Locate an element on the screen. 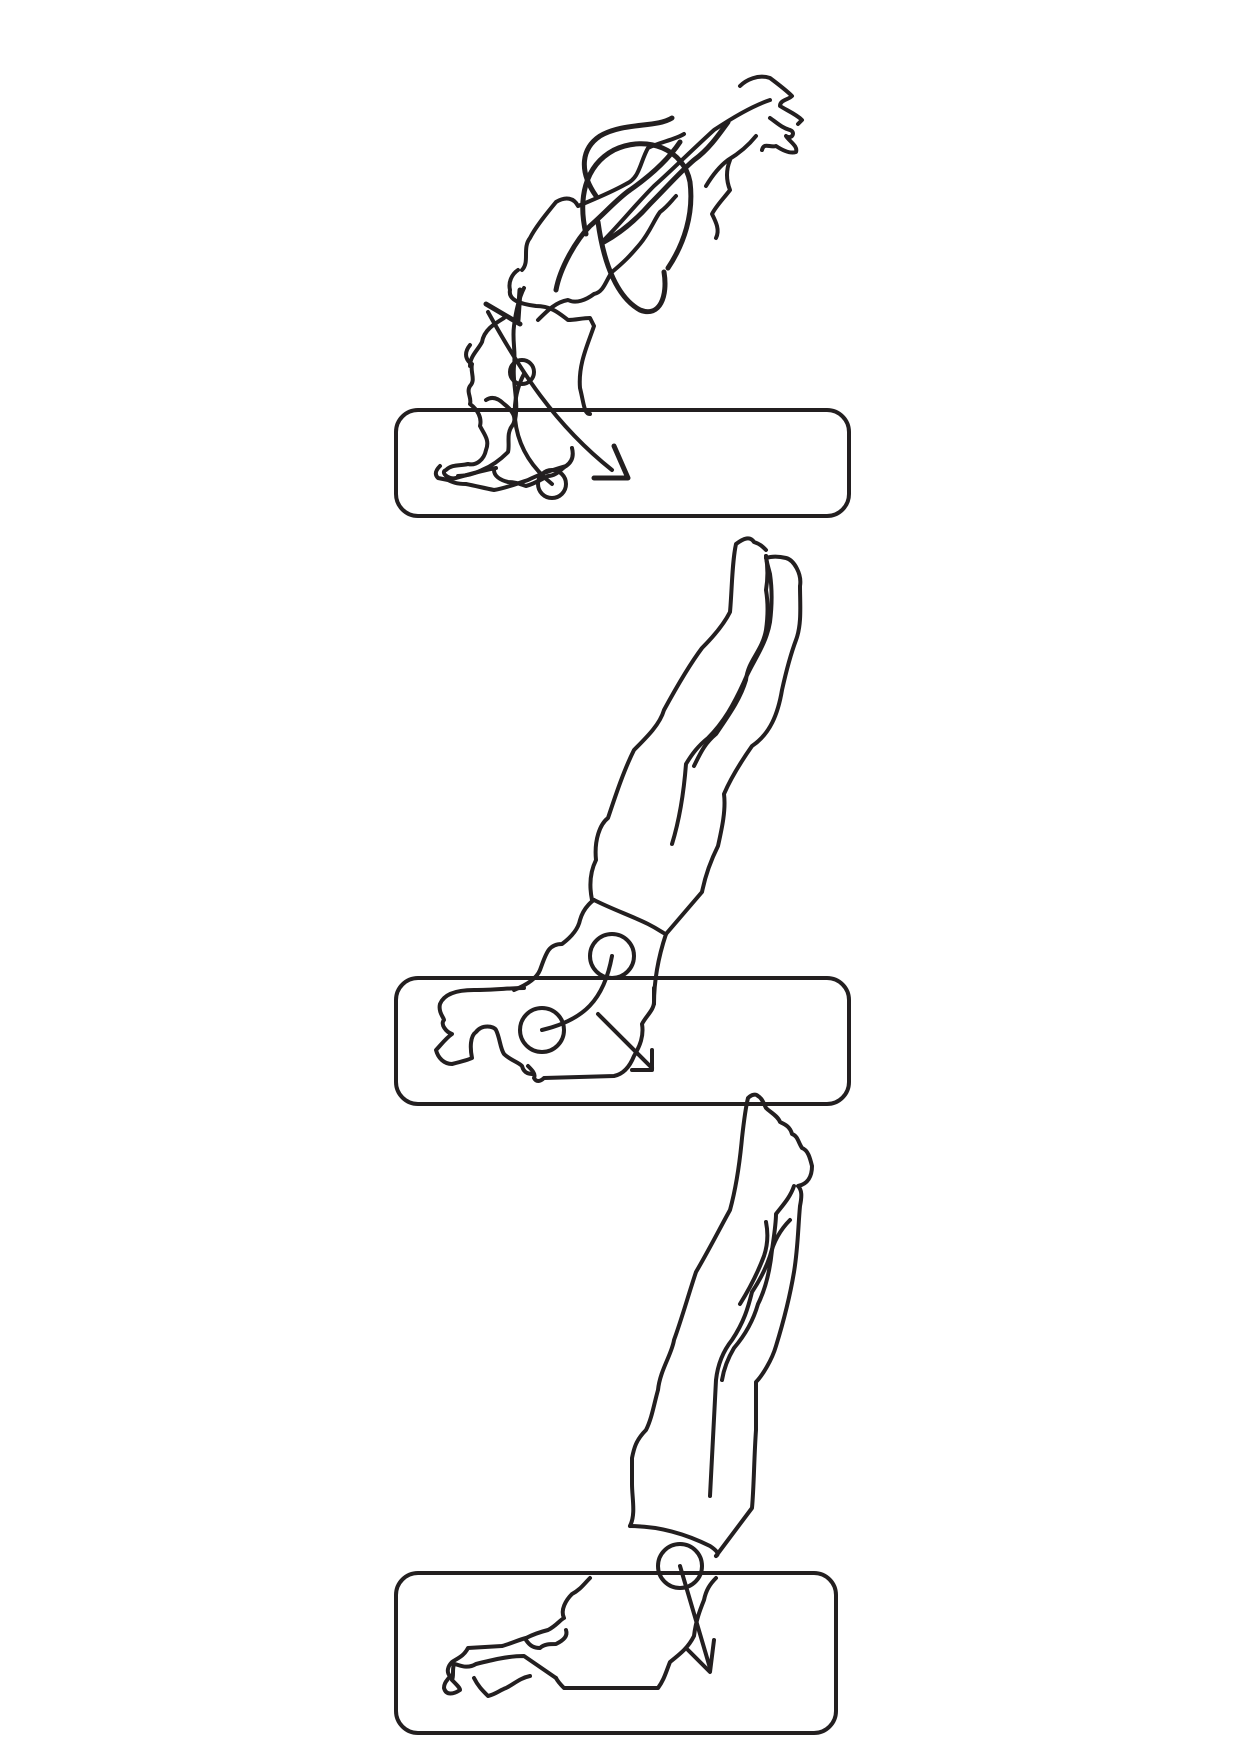 This screenshot has width=1241, height=1754. figure-1-head is located at coordinates (469, 412).